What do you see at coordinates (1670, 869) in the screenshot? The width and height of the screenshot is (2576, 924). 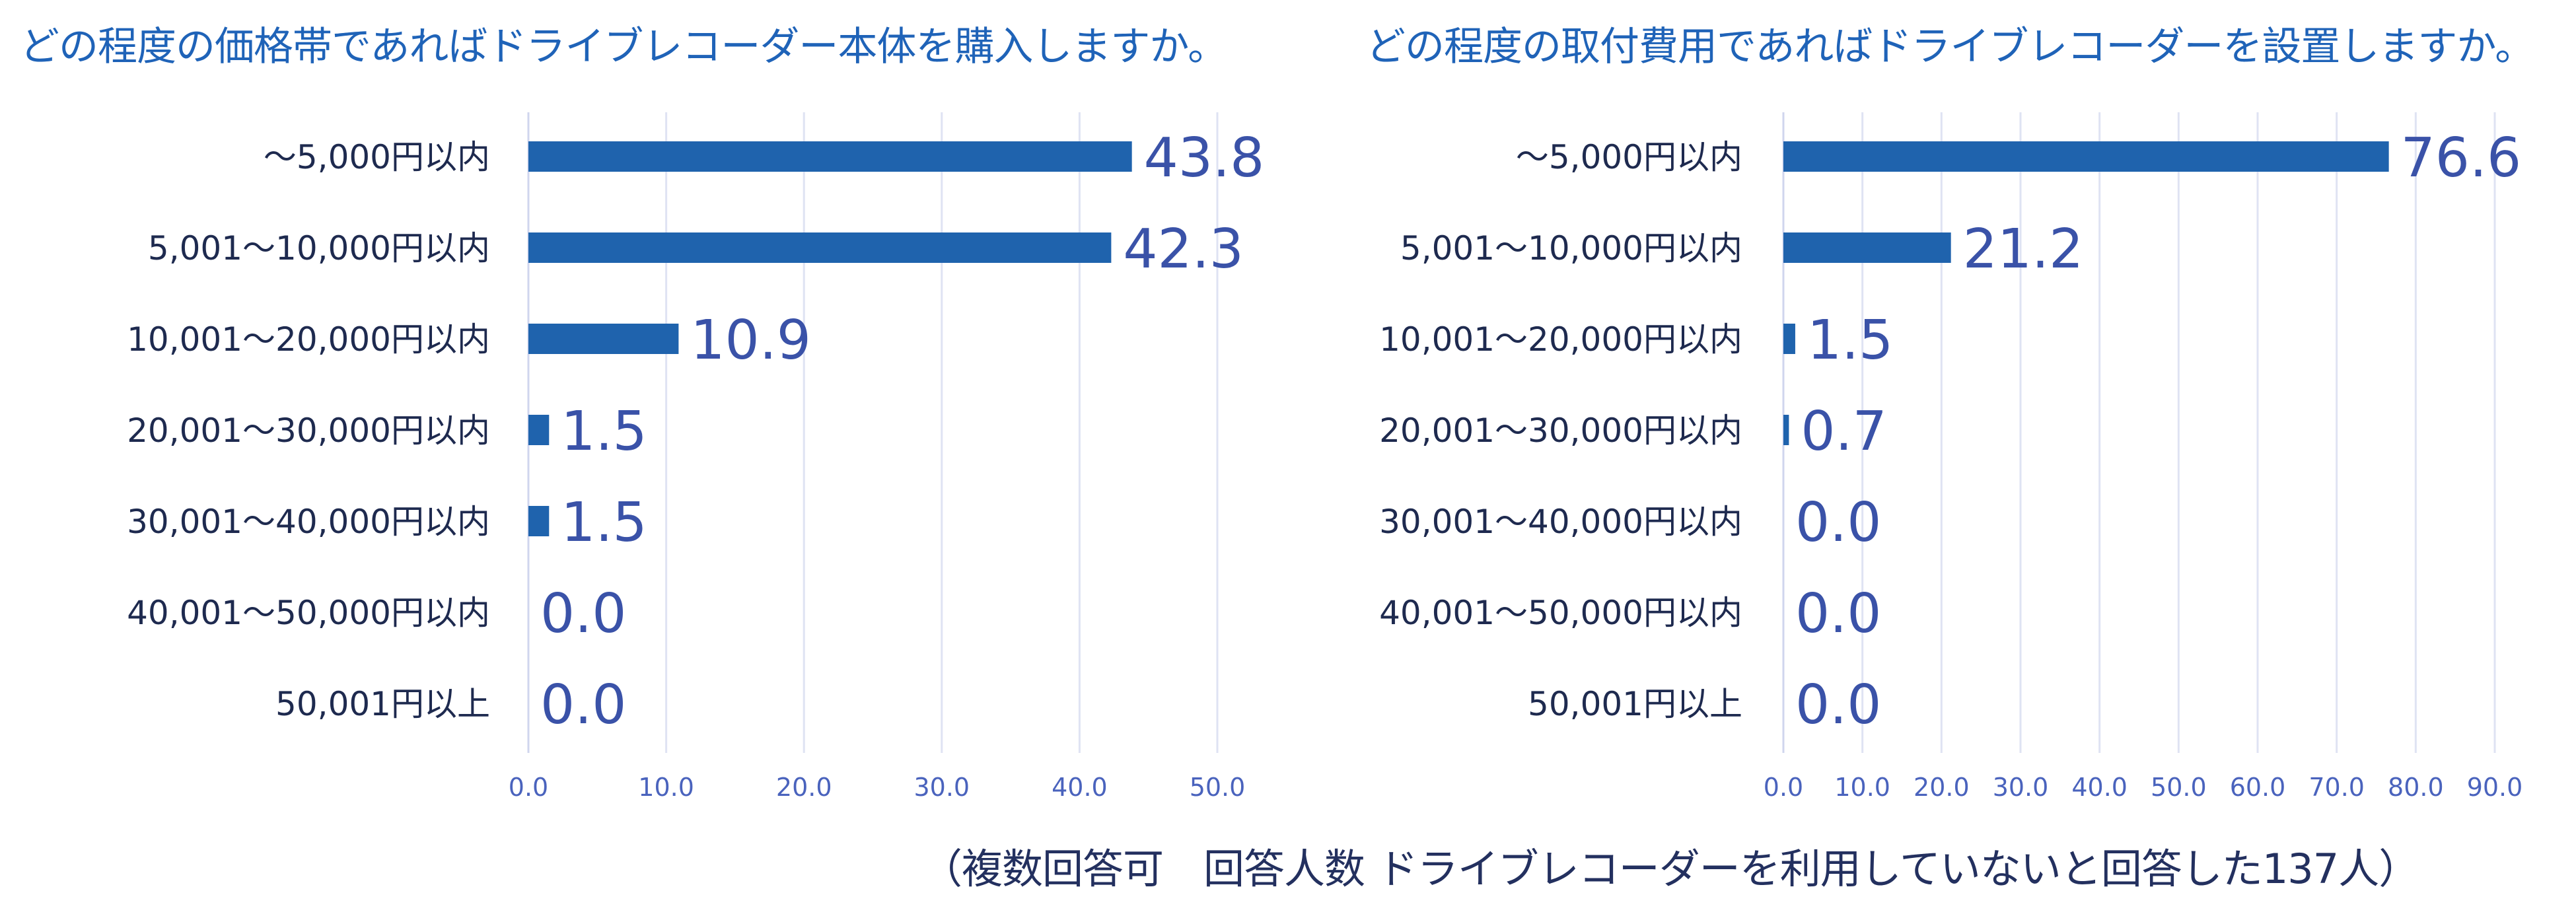 I see `footnote: （複数回答可 回答人数 ドライブレコーダーを利用していないと回答した137人）` at bounding box center [1670, 869].